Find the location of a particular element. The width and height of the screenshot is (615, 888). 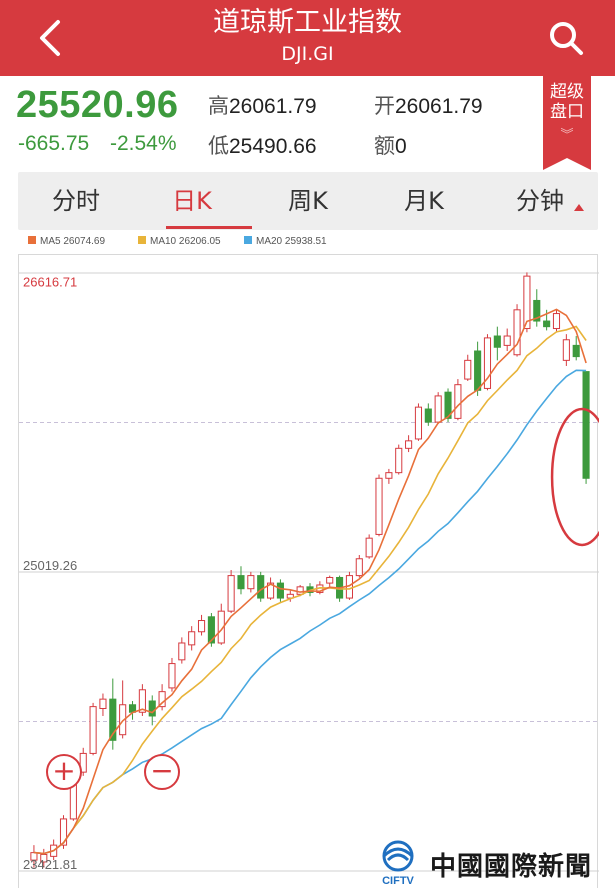

tab-weekly-k: 周K is located at coordinates (308, 201).